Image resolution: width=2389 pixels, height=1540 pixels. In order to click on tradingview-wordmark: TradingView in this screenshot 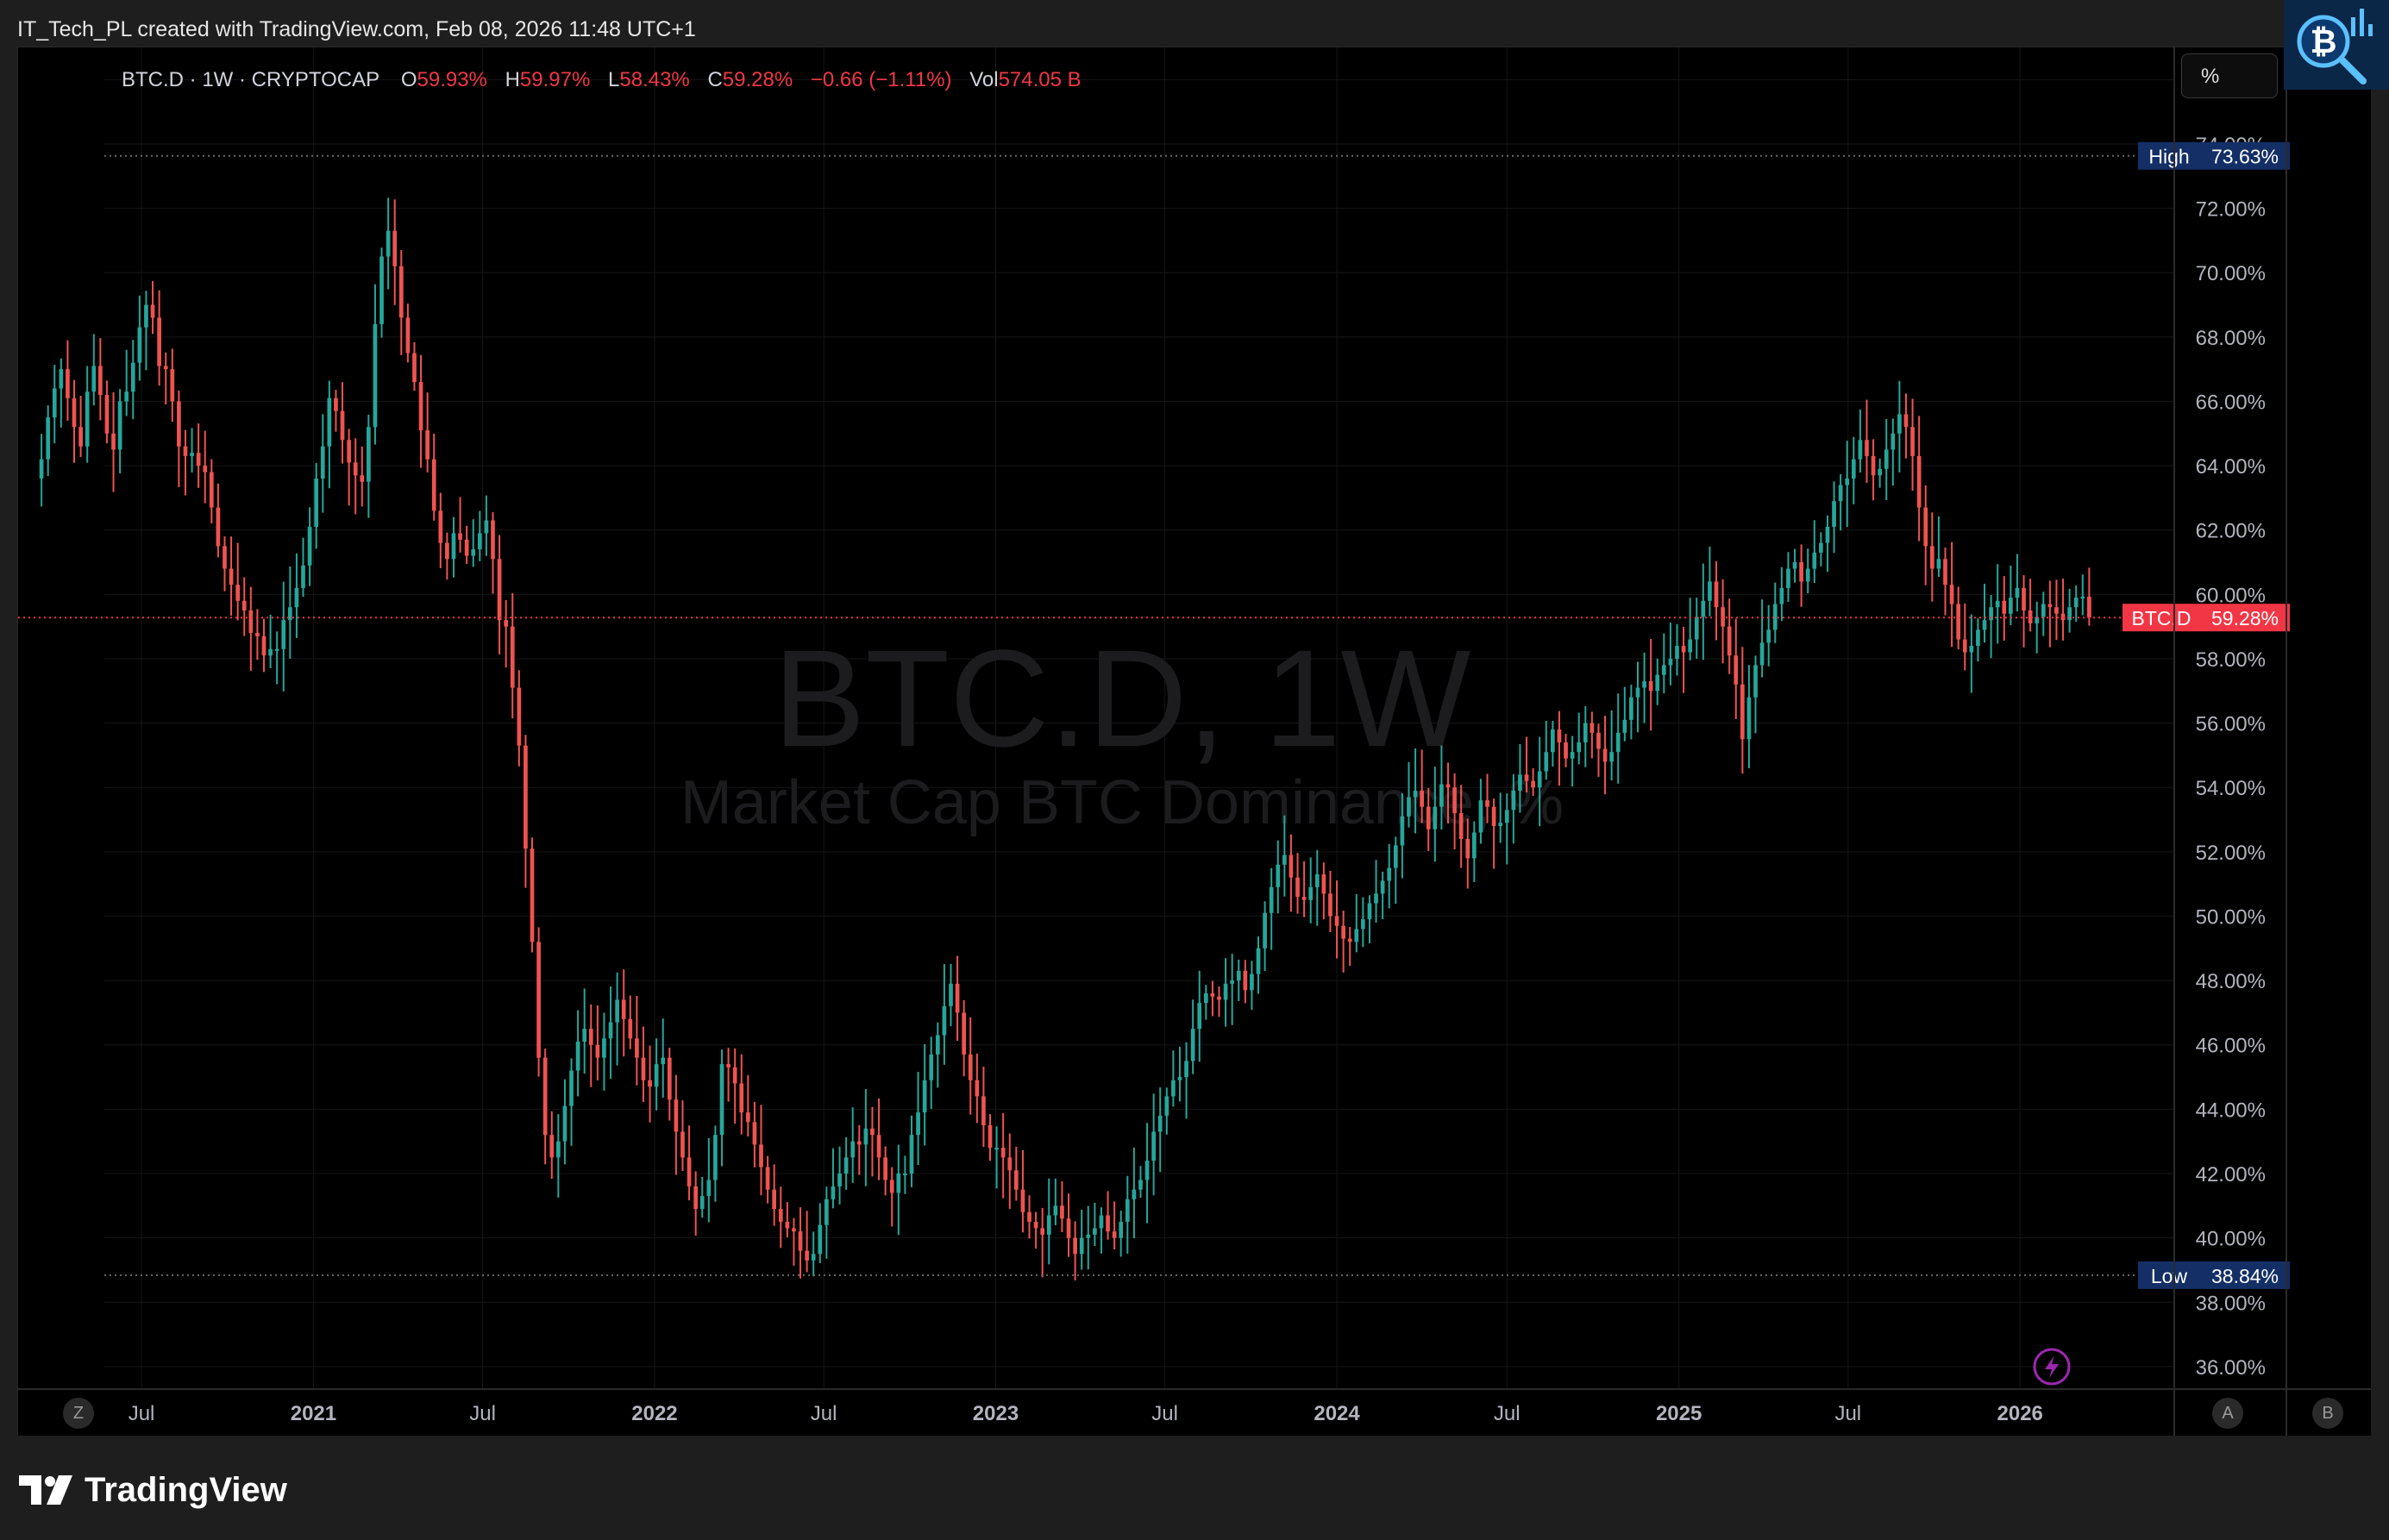, I will do `click(186, 1489)`.